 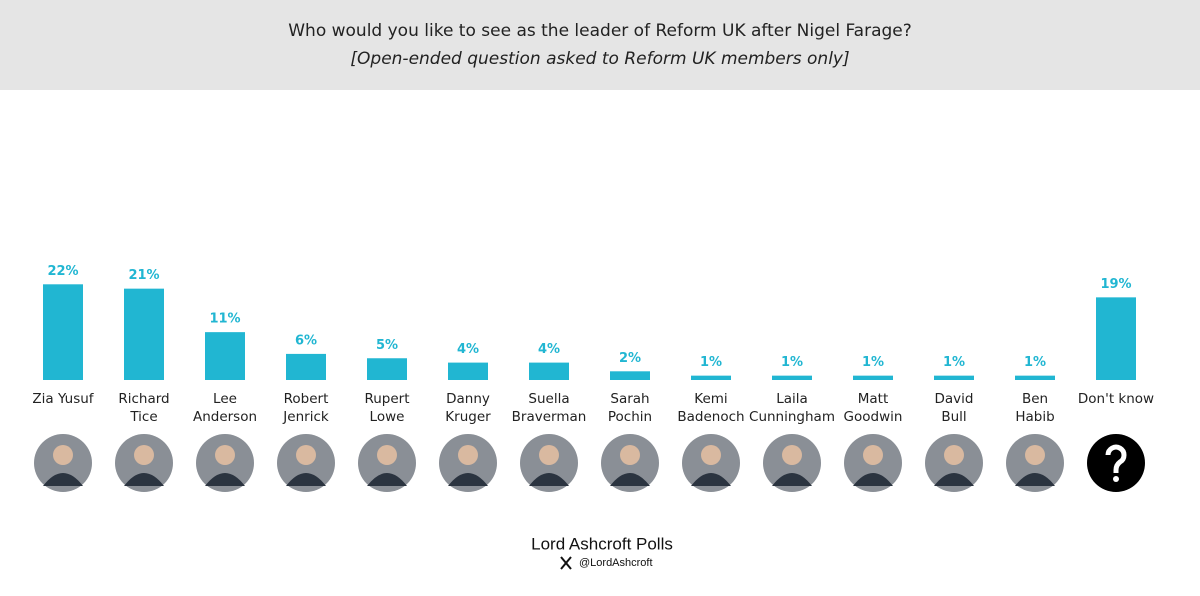 I want to click on x-tick-label: Rupert, so click(x=386, y=399).